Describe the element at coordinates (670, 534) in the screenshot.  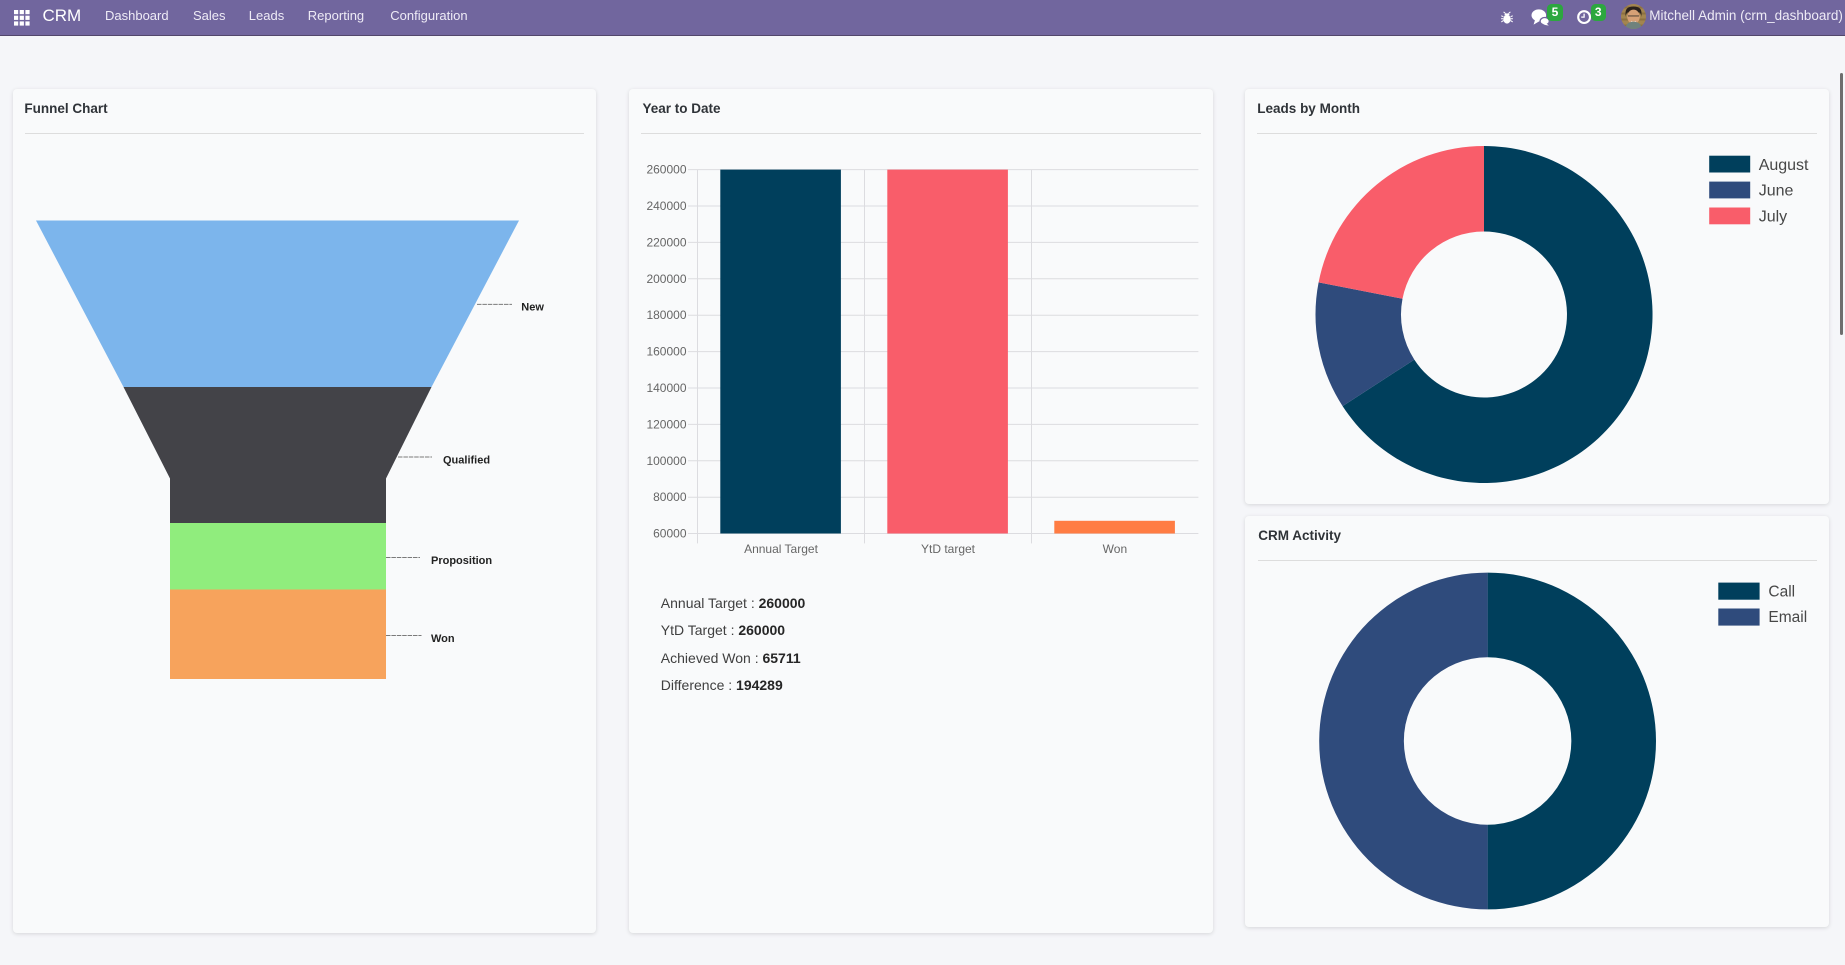
I see `svg-text: 60000` at that location.